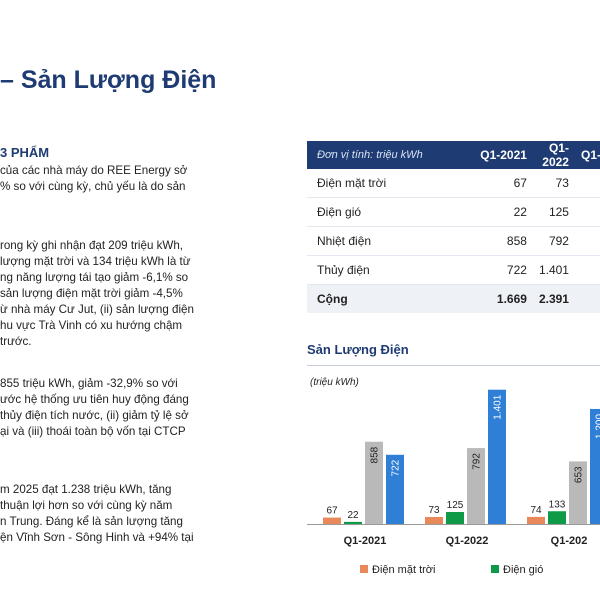 The image size is (600, 600). Describe the element at coordinates (383, 212) in the screenshot. I see `row-label: Điện gió` at that location.